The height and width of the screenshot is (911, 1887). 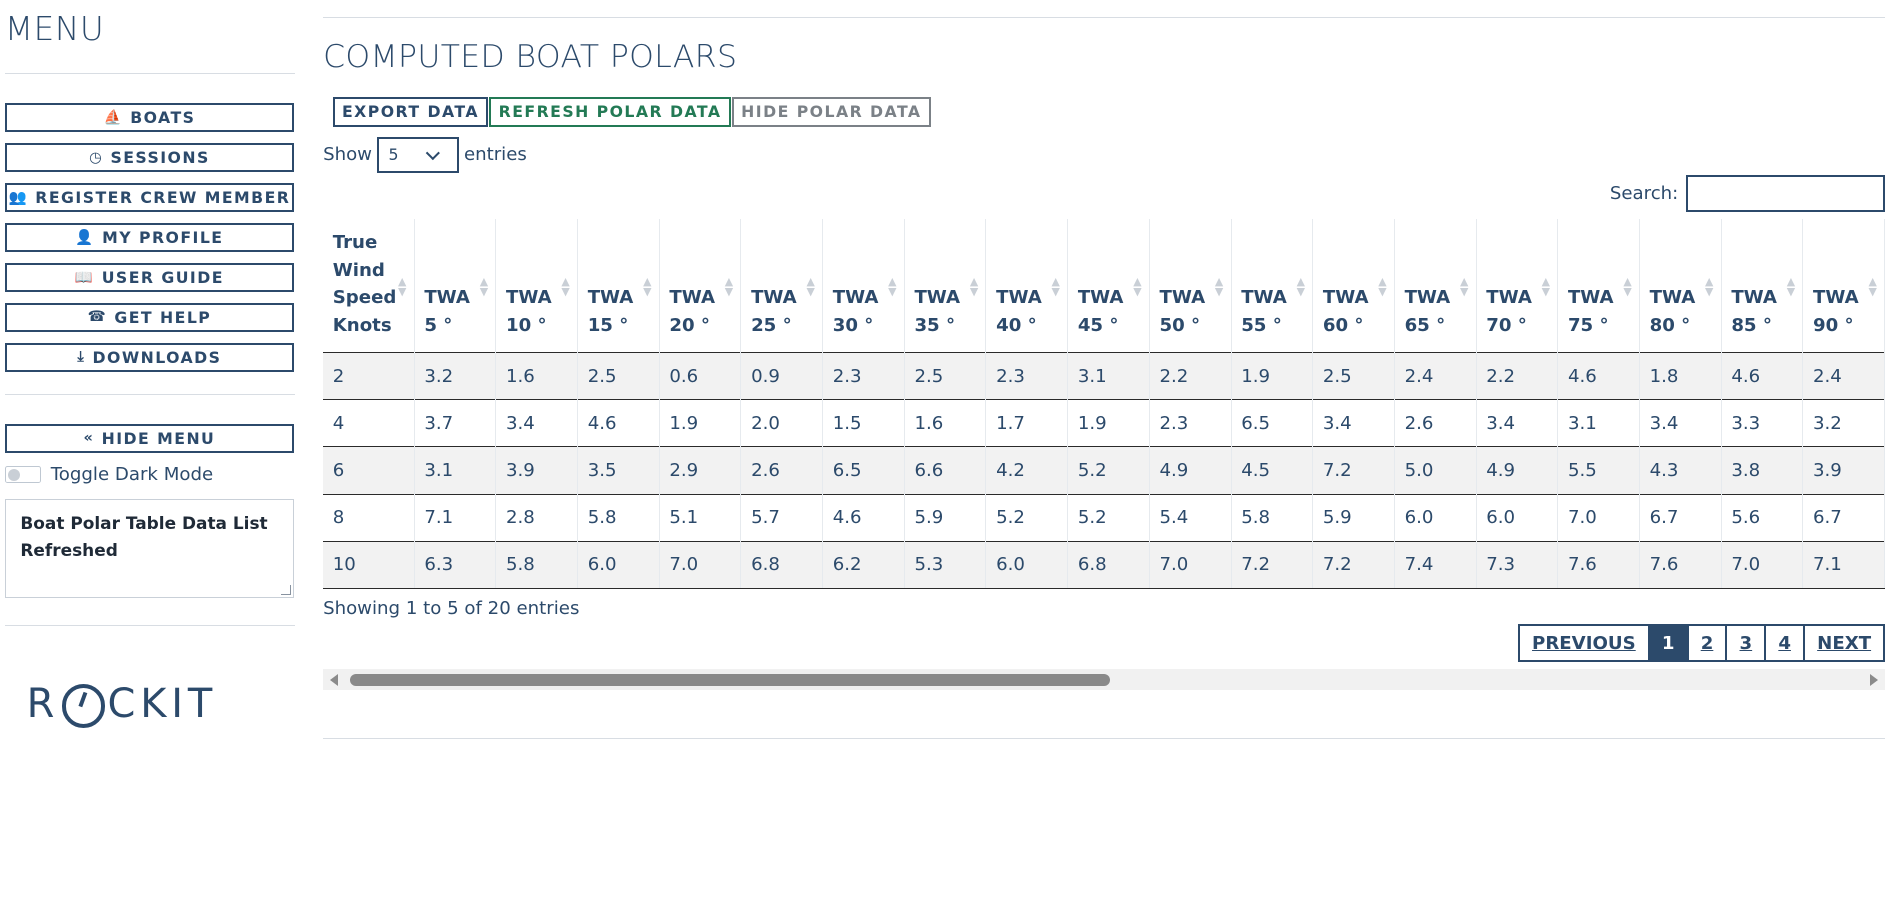 I want to click on column-header-twa: TWA 60 ° ▲ ▼, so click(x=1353, y=286).